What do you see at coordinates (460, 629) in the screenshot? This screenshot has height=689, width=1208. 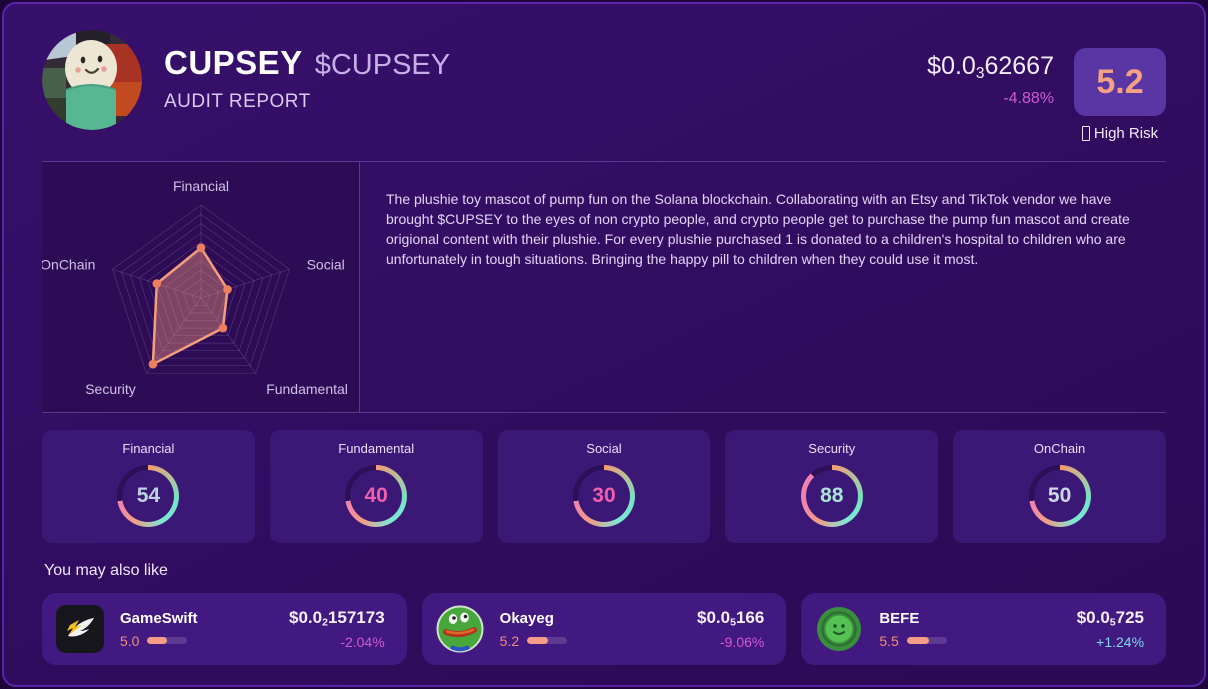 I see `okayeg-logo` at bounding box center [460, 629].